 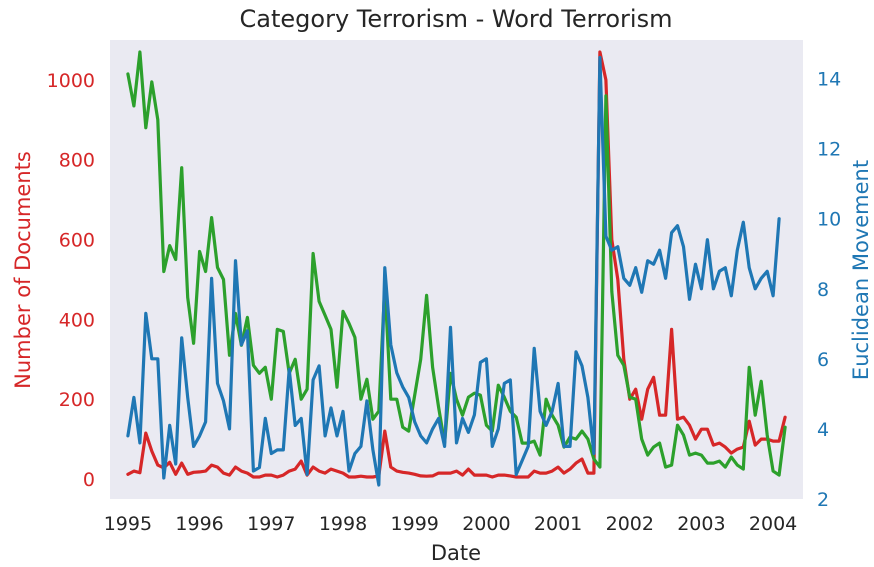 I want to click on right-tick-label: 4, so click(x=823, y=430).